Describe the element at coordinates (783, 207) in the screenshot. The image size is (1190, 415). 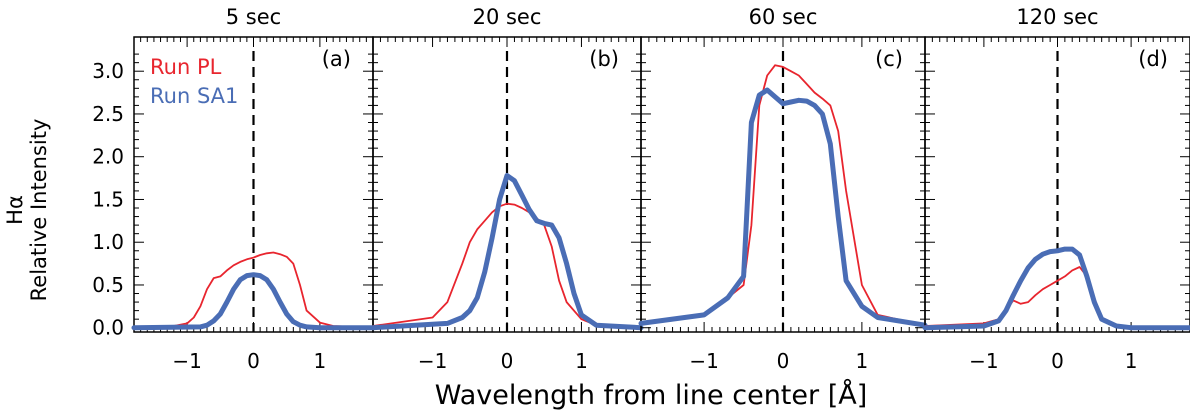
I see `series-run-sa1` at that location.